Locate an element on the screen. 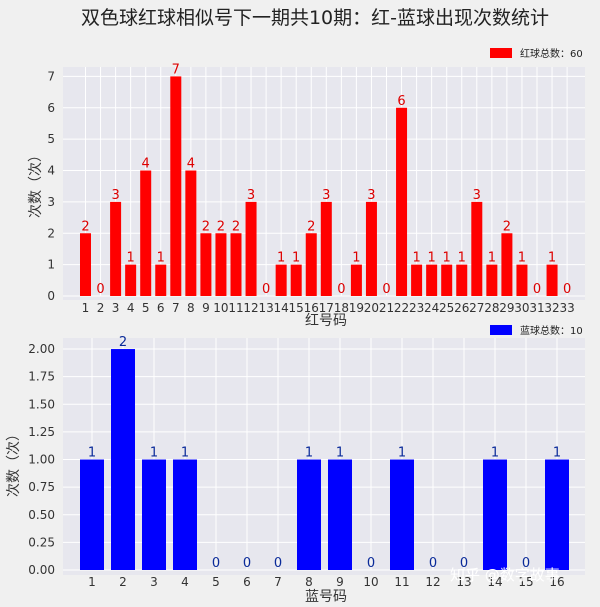  watermark: 知乎 @数字故事 is located at coordinates (505, 575).